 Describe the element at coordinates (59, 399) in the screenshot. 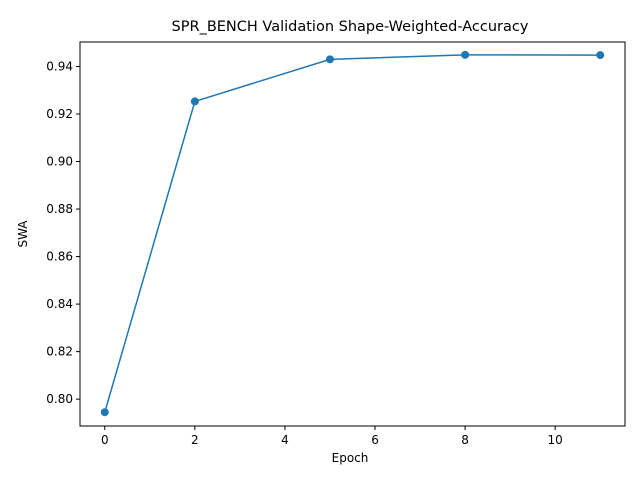

I see `y-tick-label: 0.80` at that location.